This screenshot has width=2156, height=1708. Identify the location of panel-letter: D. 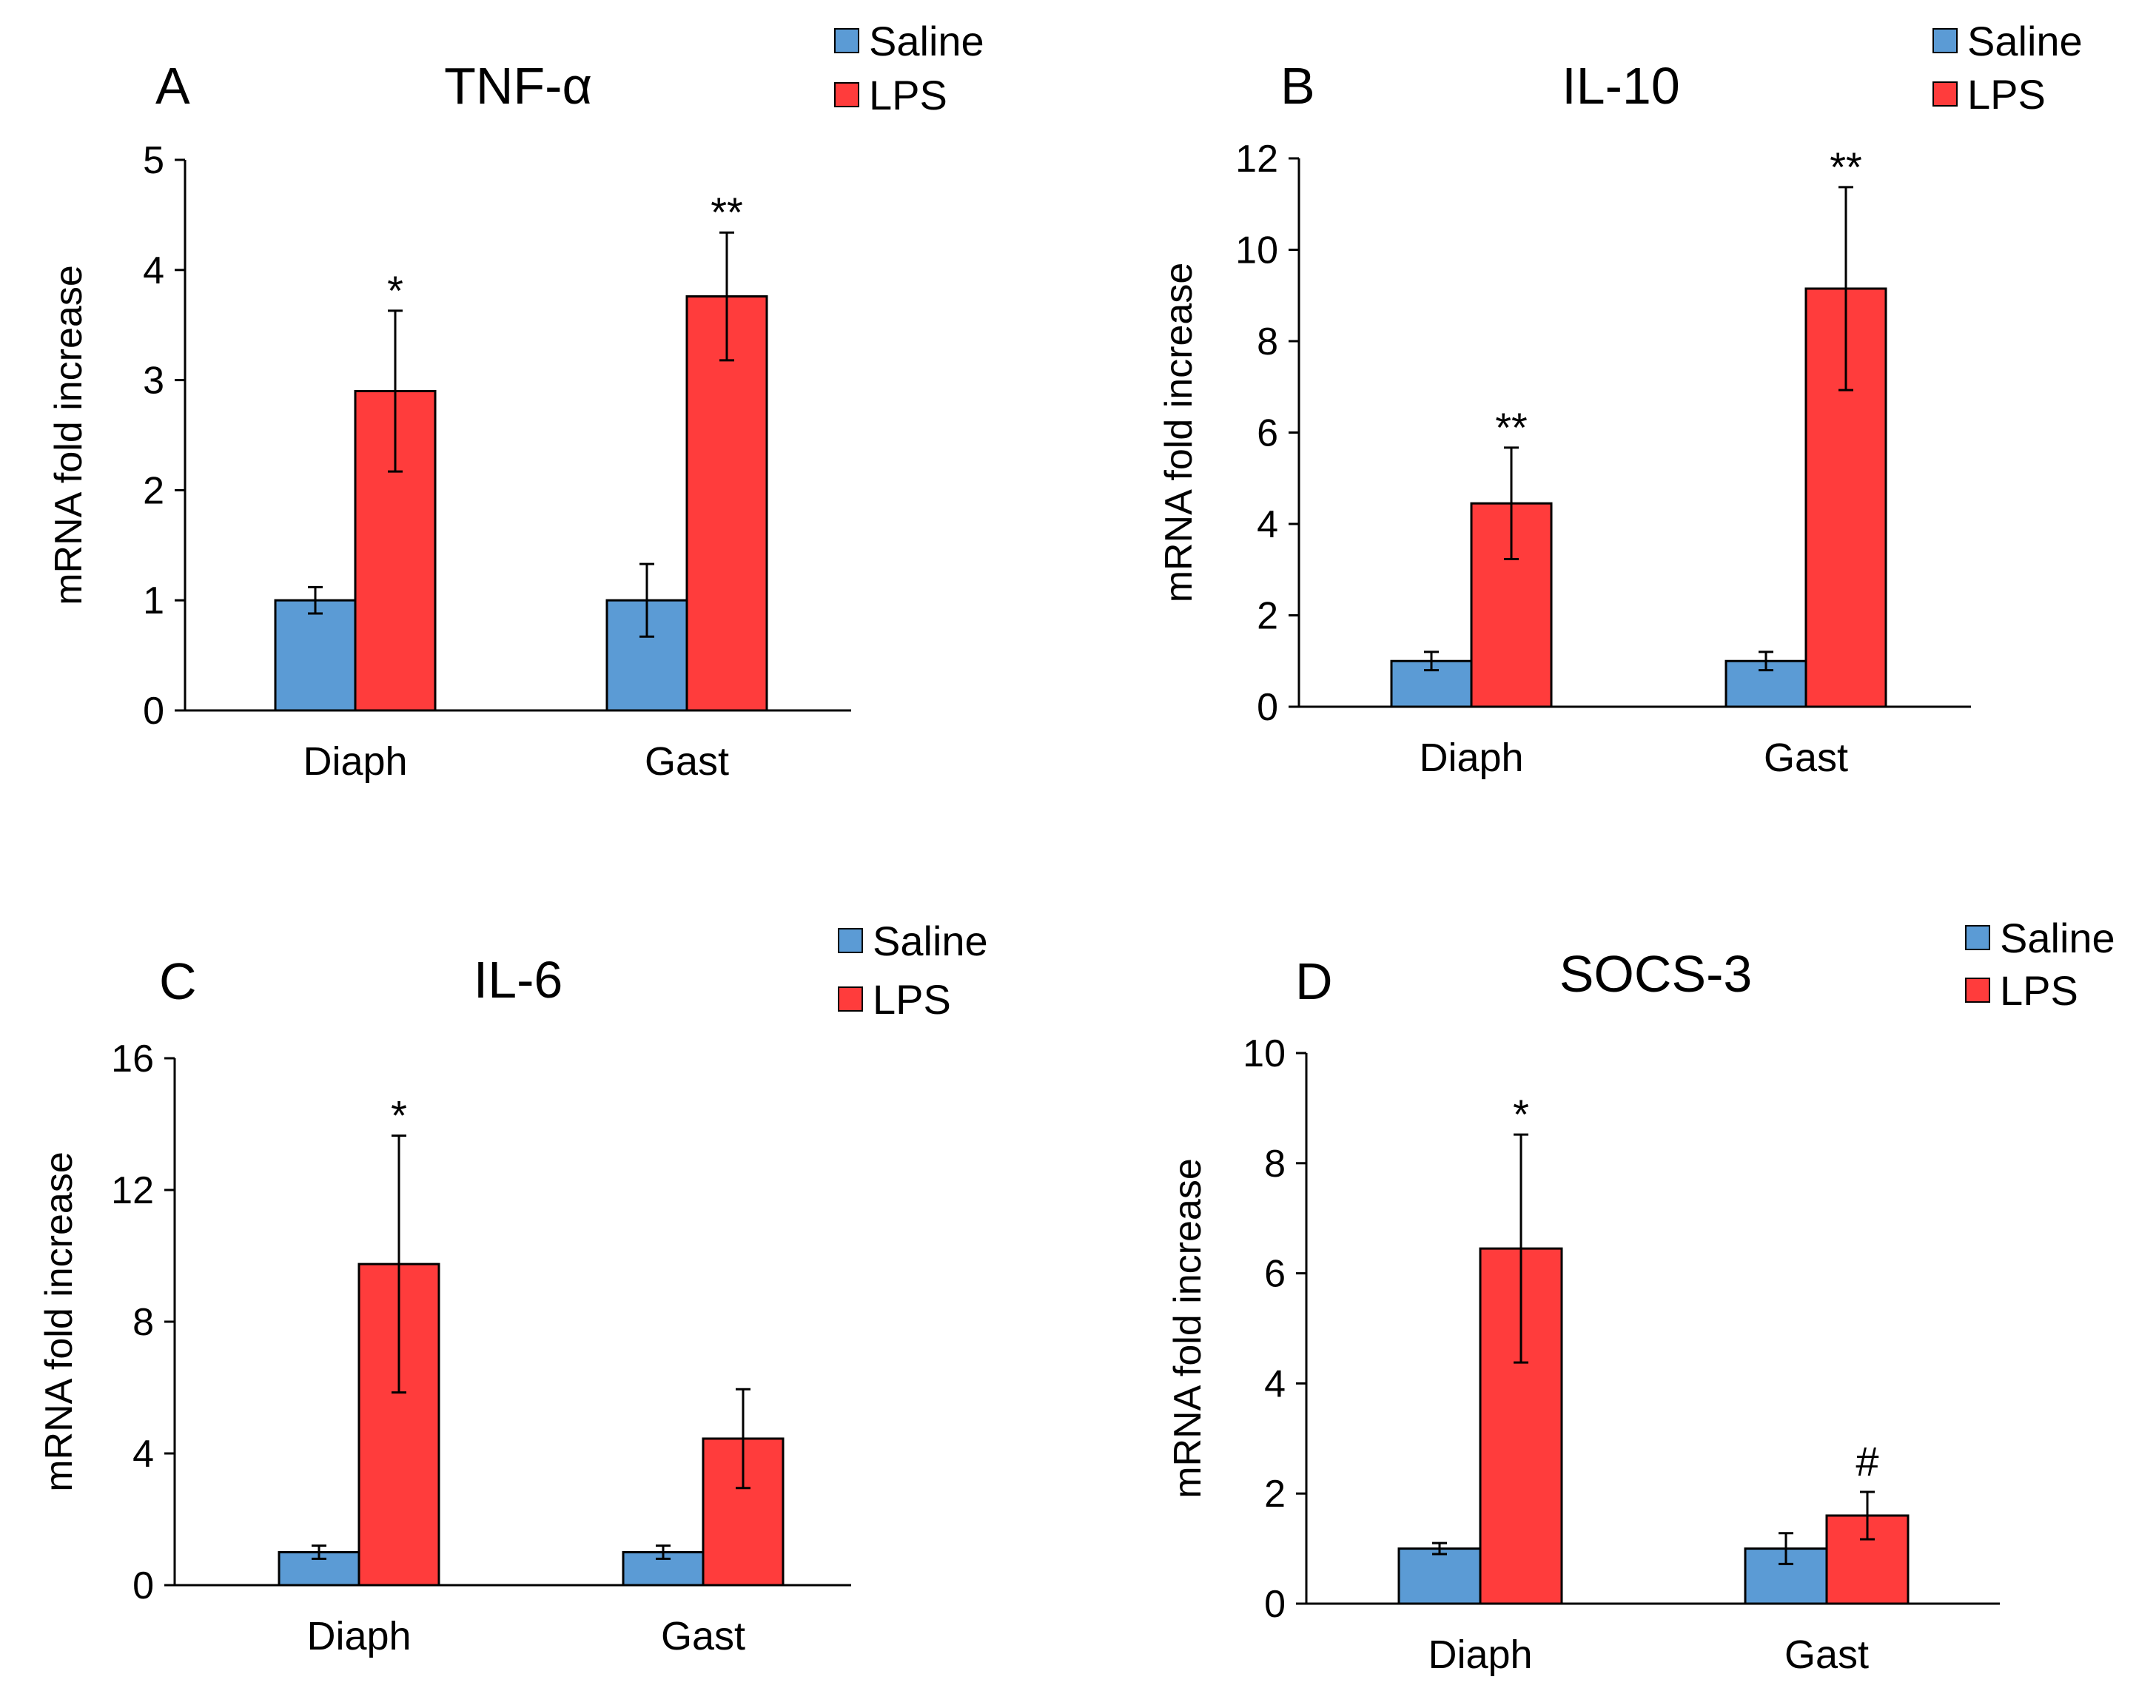
(1314, 981).